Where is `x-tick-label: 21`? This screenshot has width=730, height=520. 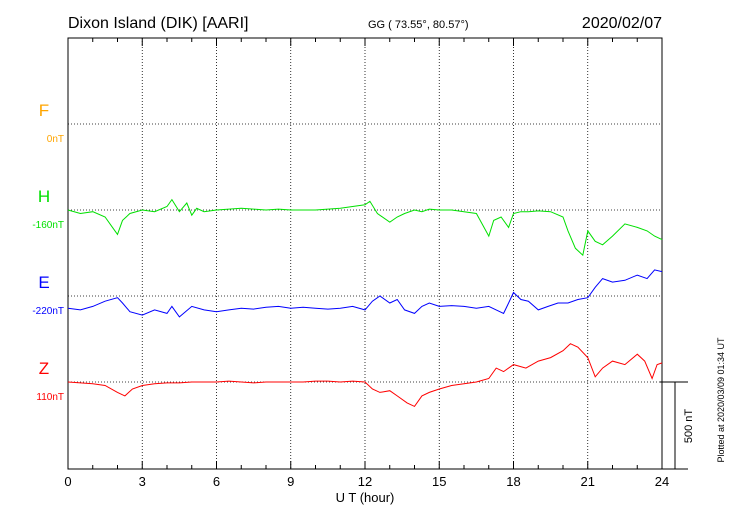 x-tick-label: 21 is located at coordinates (588, 481).